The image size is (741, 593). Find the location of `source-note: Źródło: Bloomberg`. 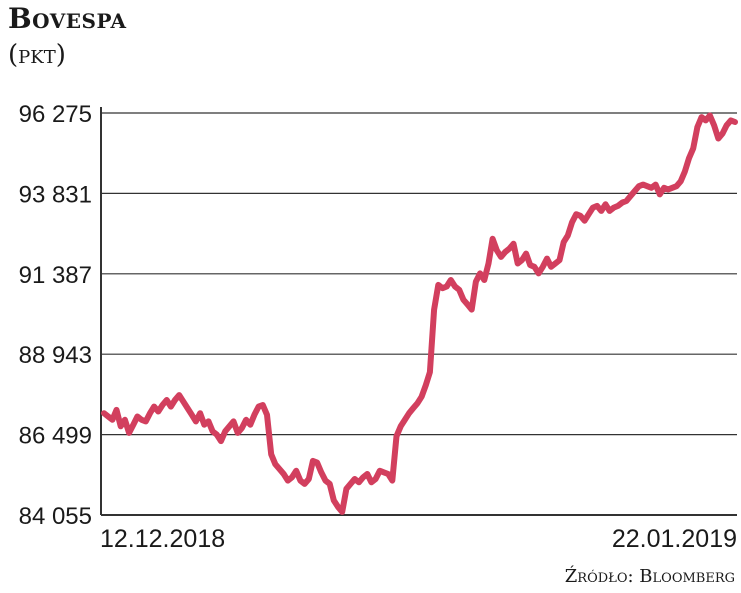

source-note: Źródło: Bloomberg is located at coordinates (649, 576).